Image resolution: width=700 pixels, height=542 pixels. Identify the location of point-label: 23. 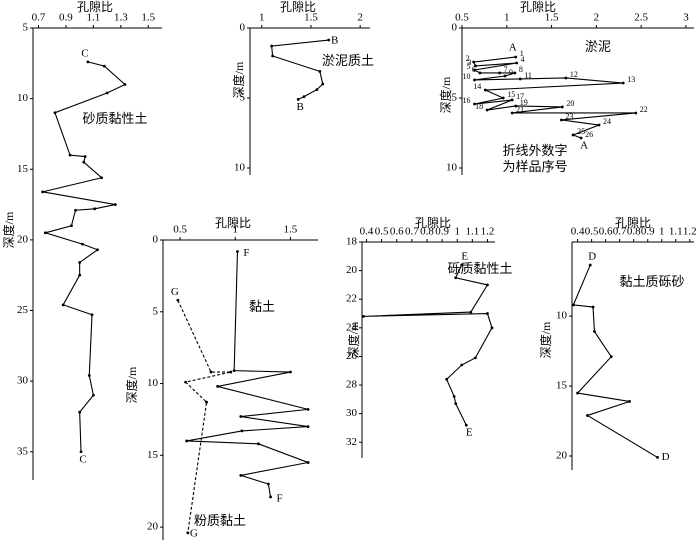
(569, 116).